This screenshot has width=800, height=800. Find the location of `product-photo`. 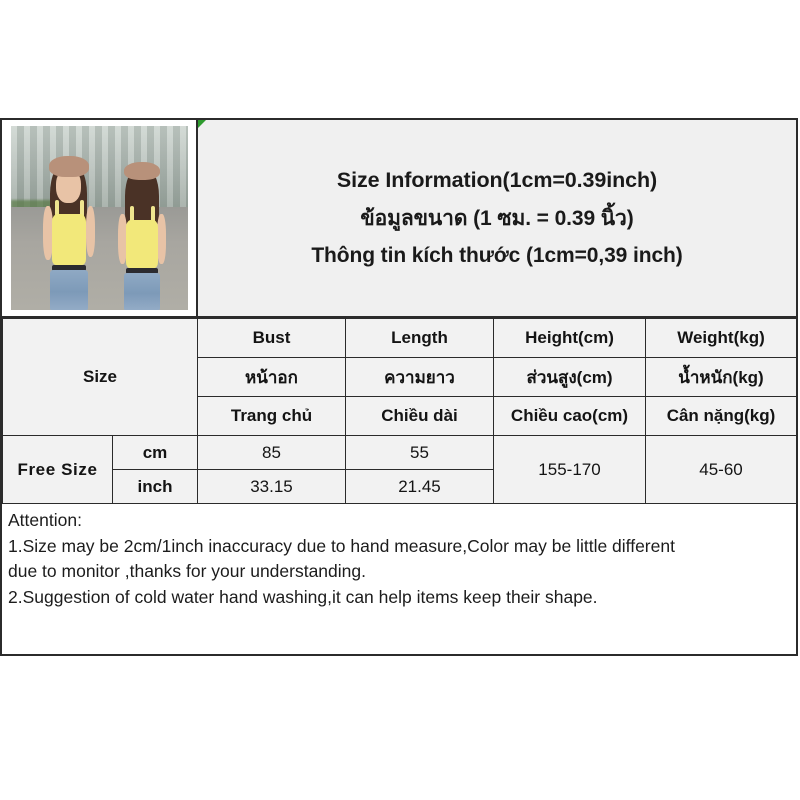

product-photo is located at coordinates (99, 218).